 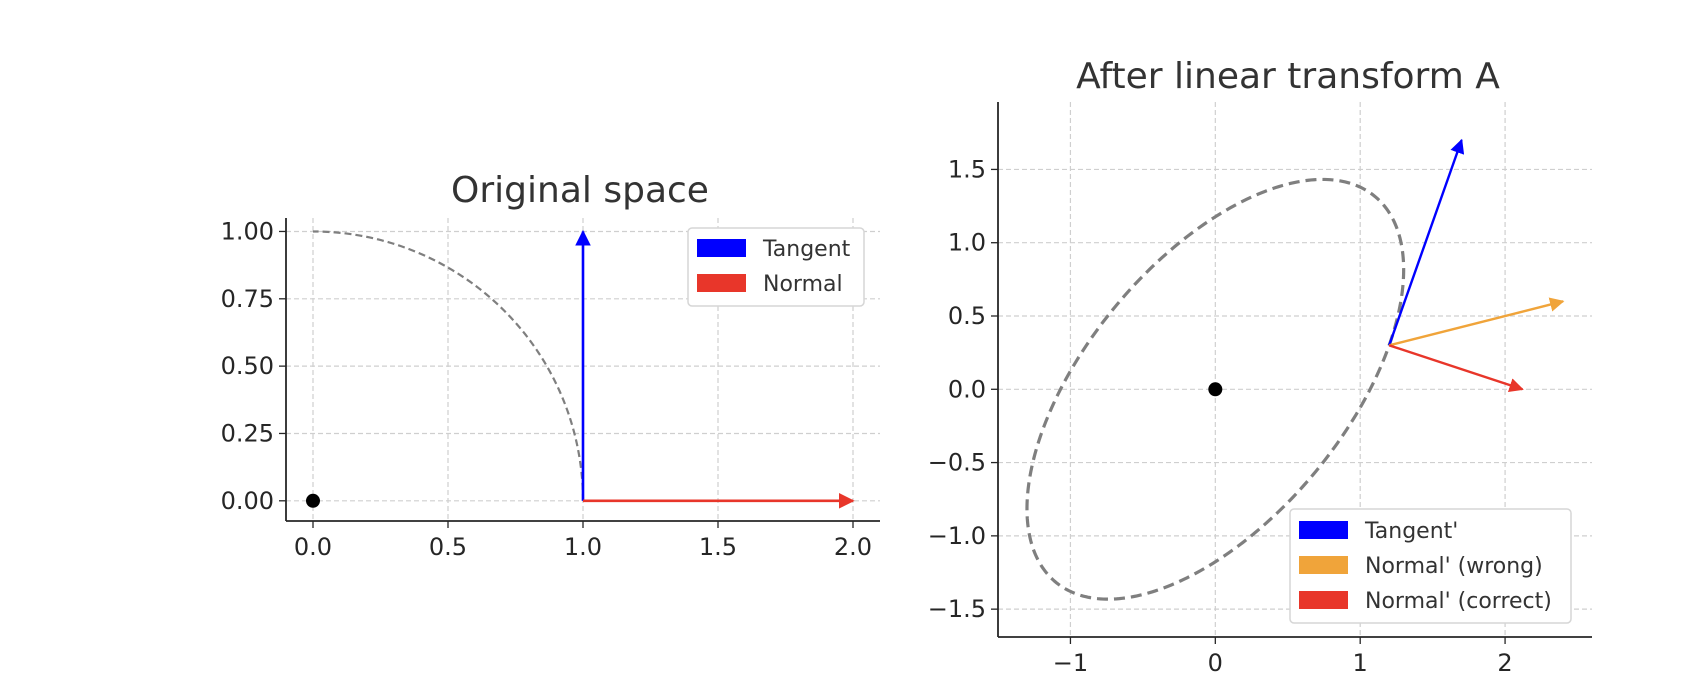 I want to click on original-space-point-layer, so click(x=313, y=500).